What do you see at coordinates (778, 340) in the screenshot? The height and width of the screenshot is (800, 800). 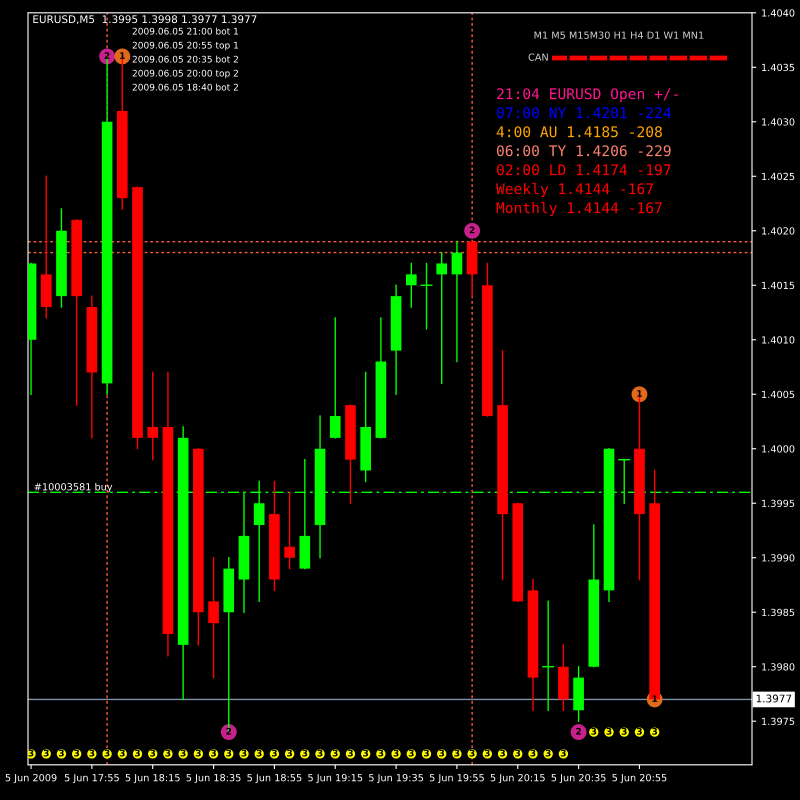 I see `y-tick-label: 1.4010` at bounding box center [778, 340].